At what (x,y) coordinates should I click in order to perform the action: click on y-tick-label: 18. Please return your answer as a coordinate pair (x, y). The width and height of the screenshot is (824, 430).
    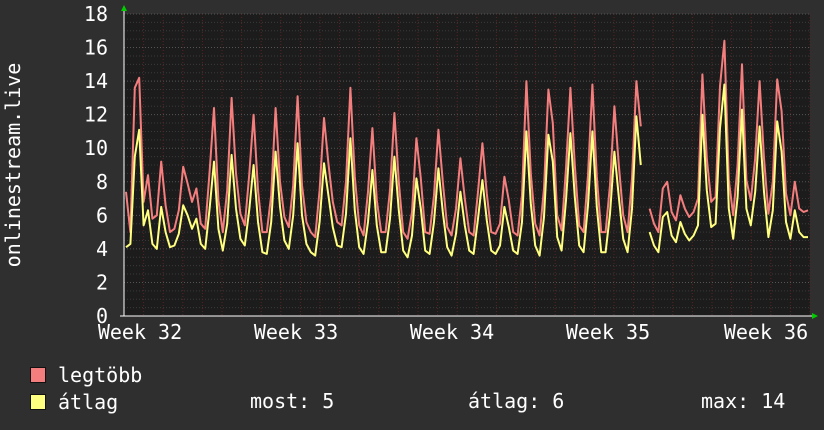
    Looking at the image, I should click on (96, 14).